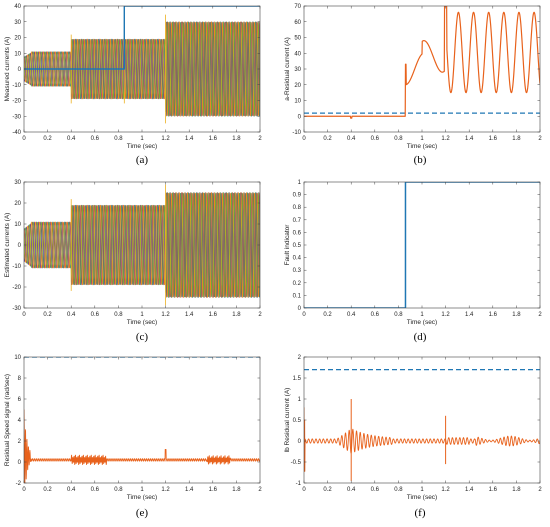 The width and height of the screenshot is (550, 527). Describe the element at coordinates (297, 271) in the screenshot. I see `y-tick-label: 0.3` at that location.